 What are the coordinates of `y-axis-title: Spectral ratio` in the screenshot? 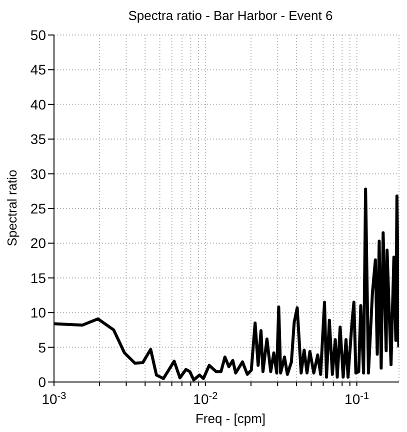 It's located at (12, 208).